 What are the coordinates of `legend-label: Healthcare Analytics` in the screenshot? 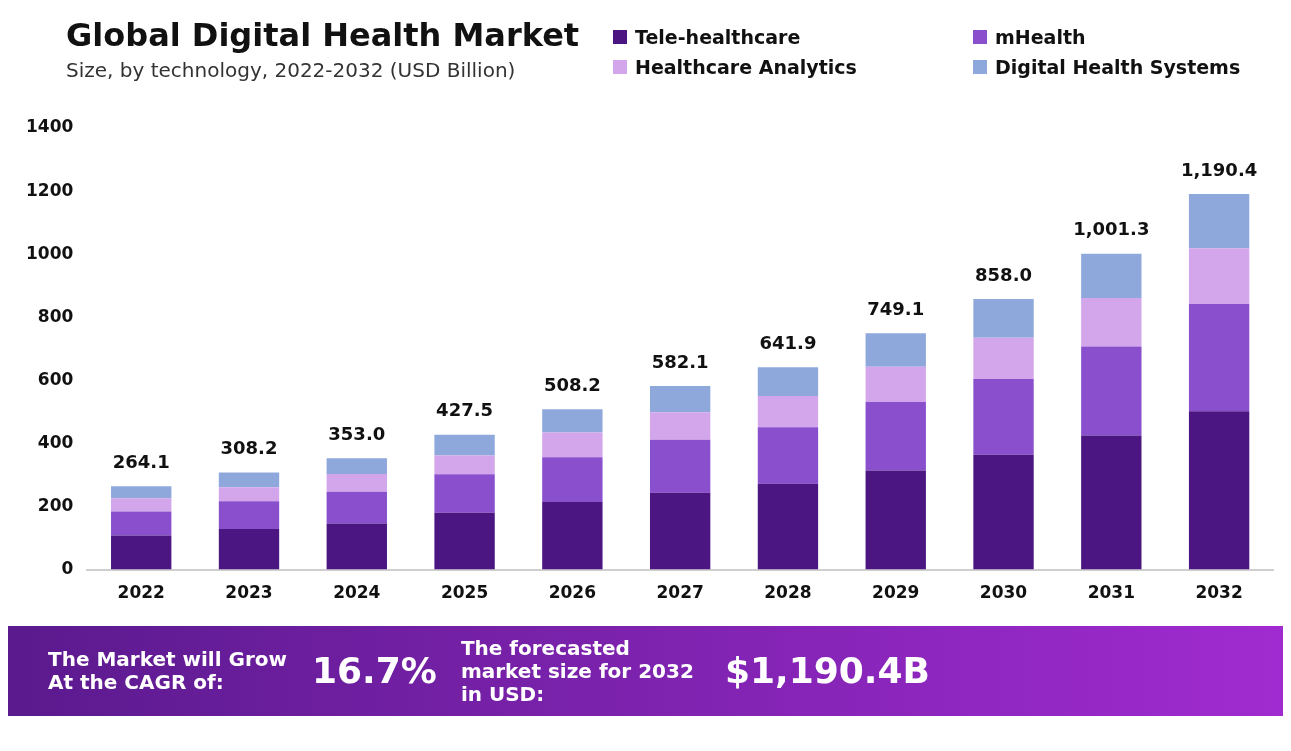 It's located at (746, 67).